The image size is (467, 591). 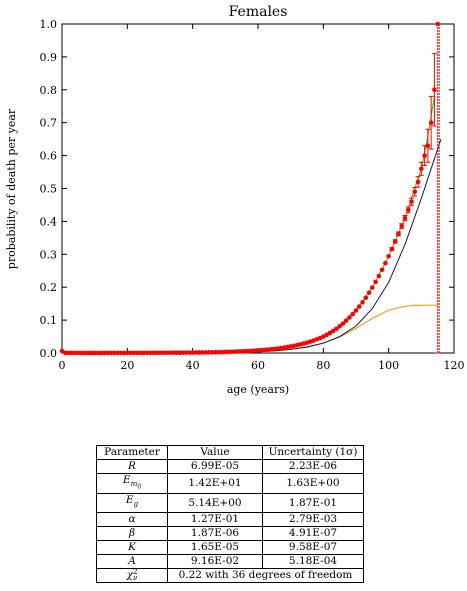 I want to click on param-value: 1.42E+01, so click(x=215, y=483).